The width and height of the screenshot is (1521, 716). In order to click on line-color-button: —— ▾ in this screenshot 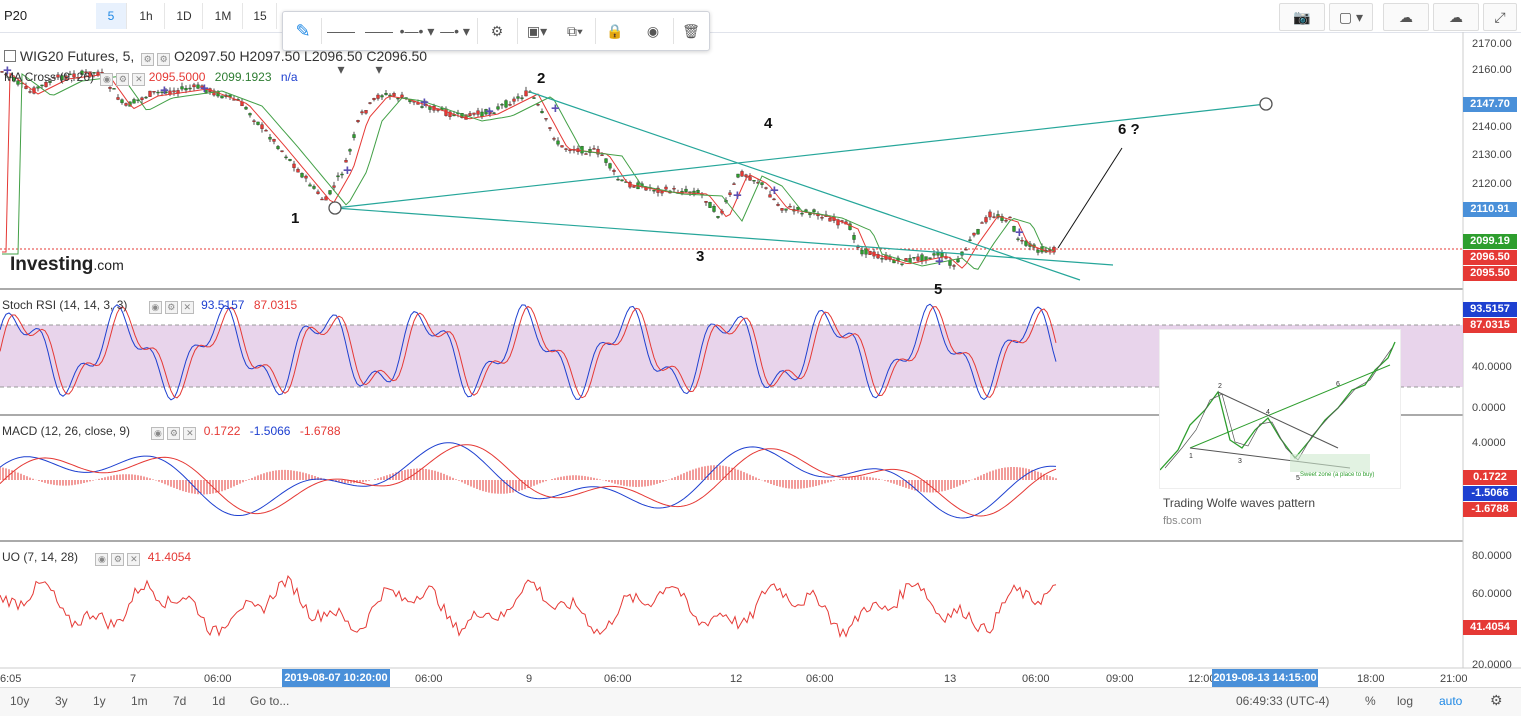, I will do `click(341, 50)`.